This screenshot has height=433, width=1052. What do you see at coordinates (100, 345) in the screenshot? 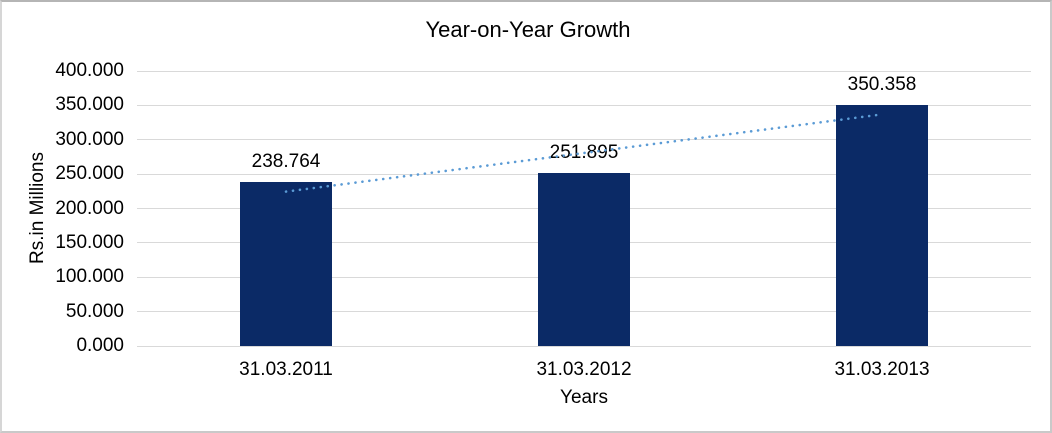
I see `y-axis-tick-label: 0.000` at bounding box center [100, 345].